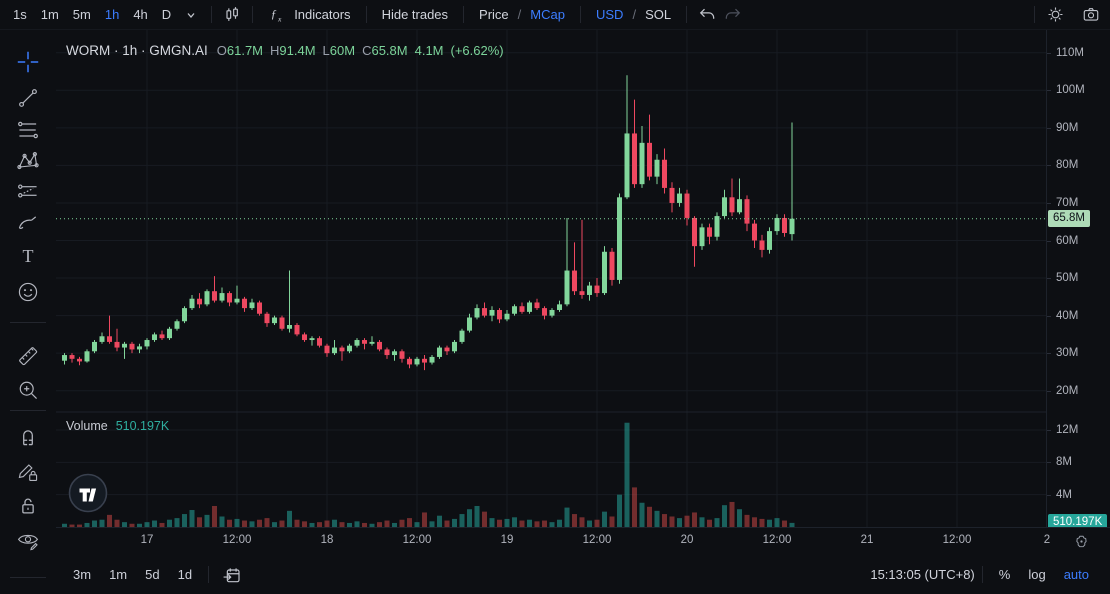  I want to click on camera-icon, so click(1091, 14).